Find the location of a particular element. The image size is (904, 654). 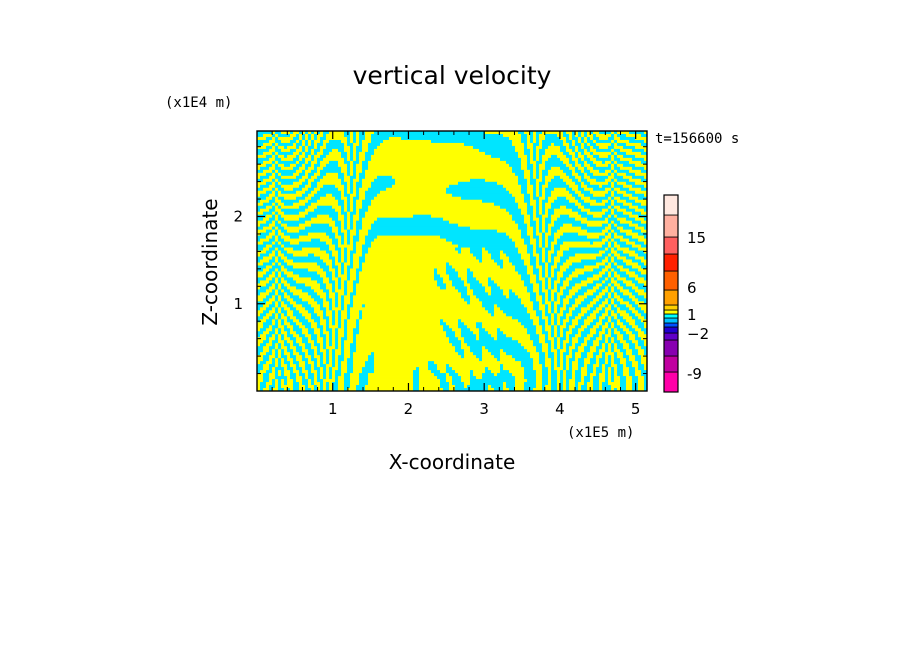

y-tick-label: 2 is located at coordinates (238, 217).